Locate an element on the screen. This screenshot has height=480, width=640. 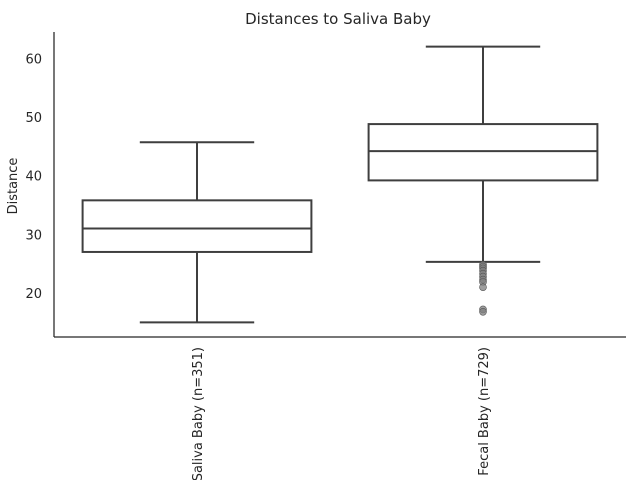
chart-title: Distances to Saliva Baby is located at coordinates (338, 19).